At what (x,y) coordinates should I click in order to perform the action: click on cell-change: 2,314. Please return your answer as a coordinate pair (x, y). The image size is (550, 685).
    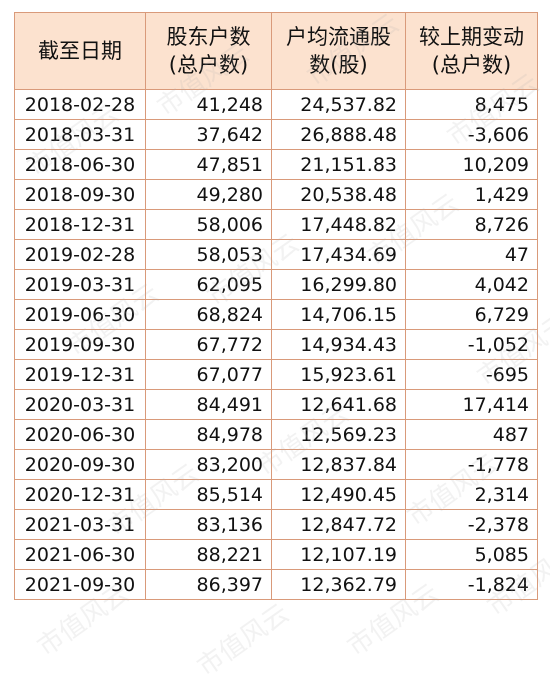
    Looking at the image, I should click on (471, 494).